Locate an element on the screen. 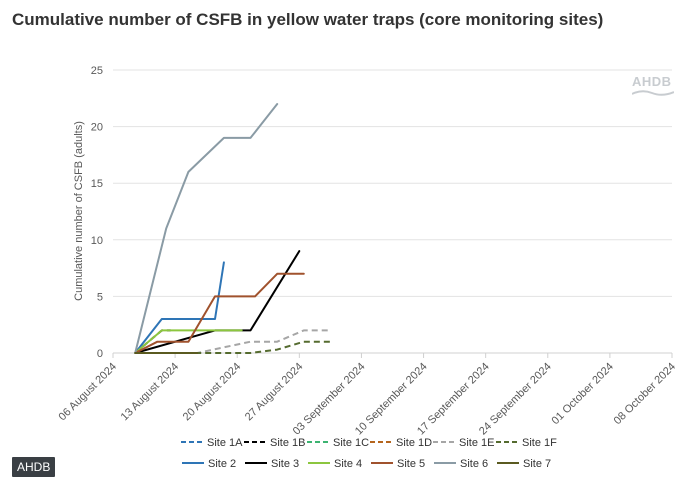  x-tick-label: 06 August 2024 is located at coordinates (88, 392).